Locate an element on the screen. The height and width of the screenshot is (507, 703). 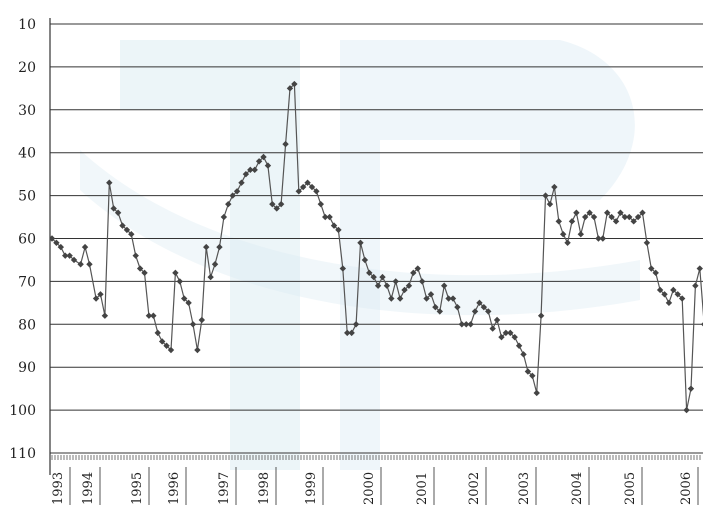
x-tick-label: 1998 is located at coordinates (264, 488).